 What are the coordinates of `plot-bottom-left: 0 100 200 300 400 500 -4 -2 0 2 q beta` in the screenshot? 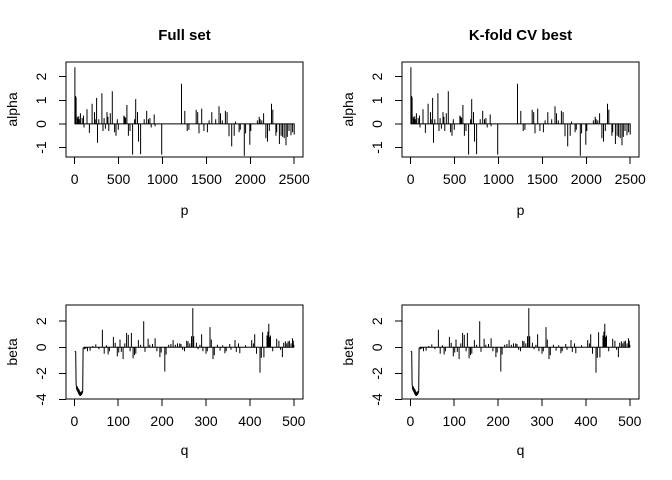 It's located at (155, 381).